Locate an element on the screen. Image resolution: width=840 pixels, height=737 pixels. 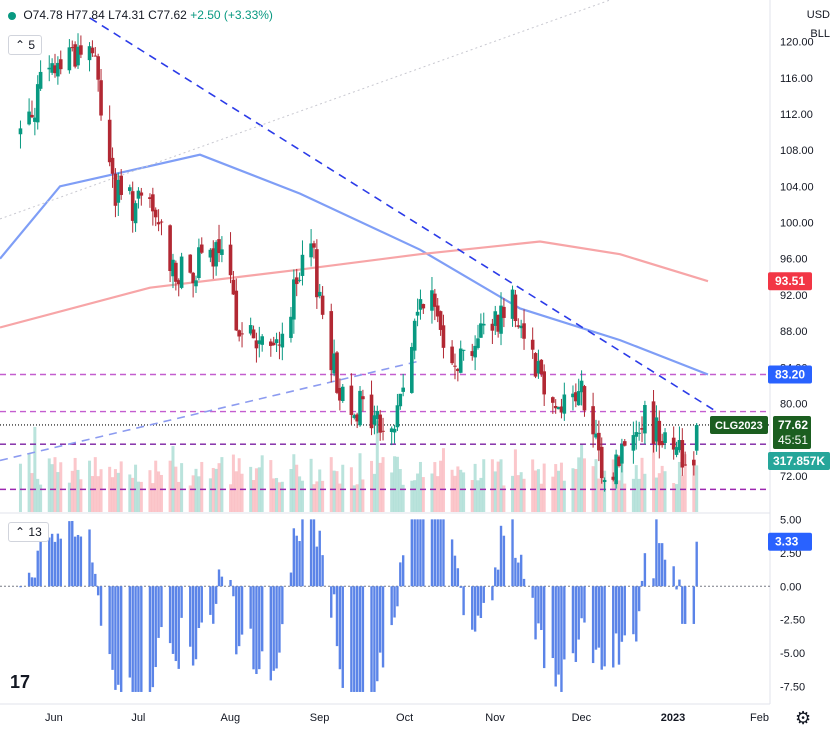
symbol-tag-label: CLG2023 is located at coordinates (739, 426).